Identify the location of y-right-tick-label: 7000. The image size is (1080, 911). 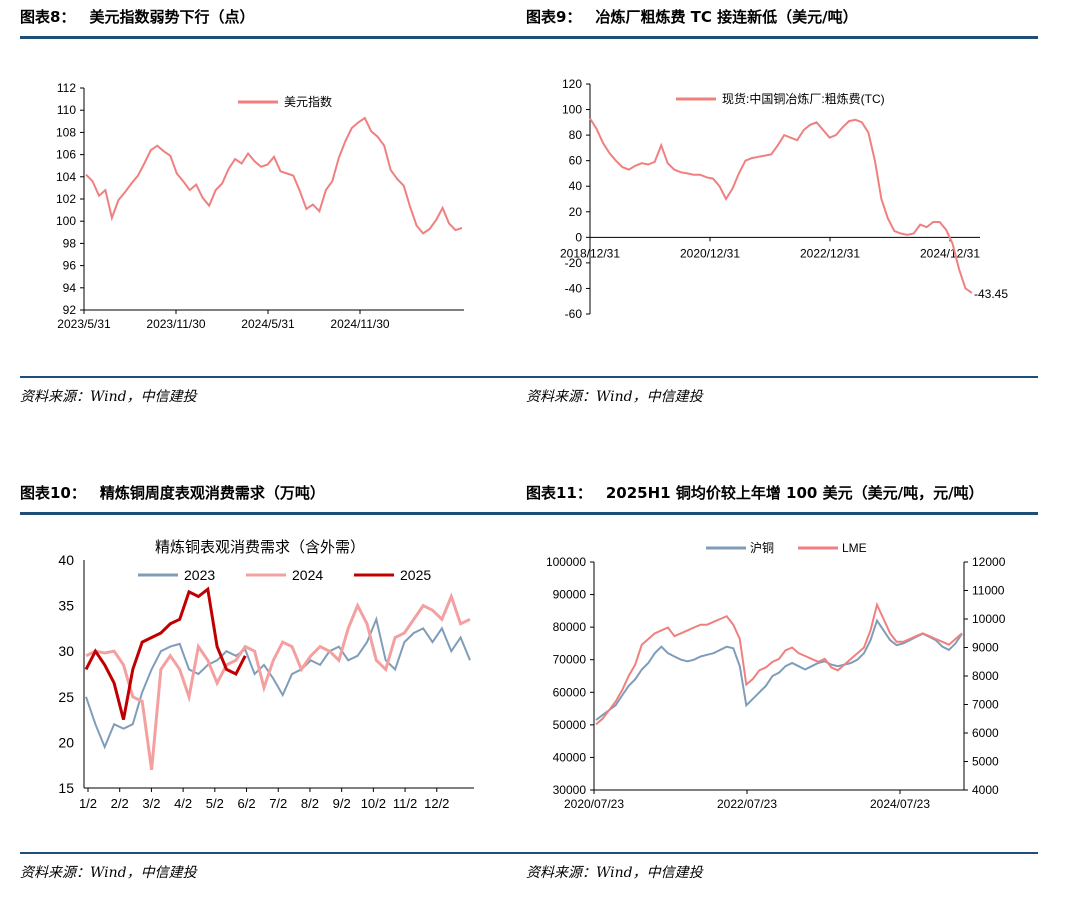
(985, 705).